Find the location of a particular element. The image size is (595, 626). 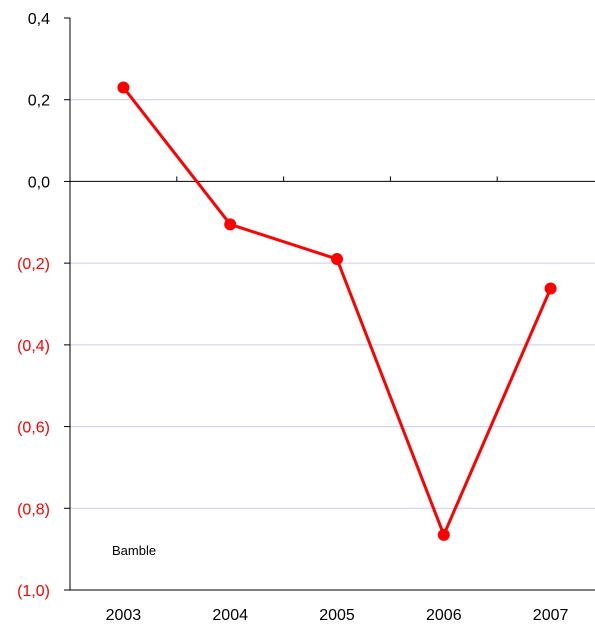

x-tick-label: 2005 is located at coordinates (337, 615).